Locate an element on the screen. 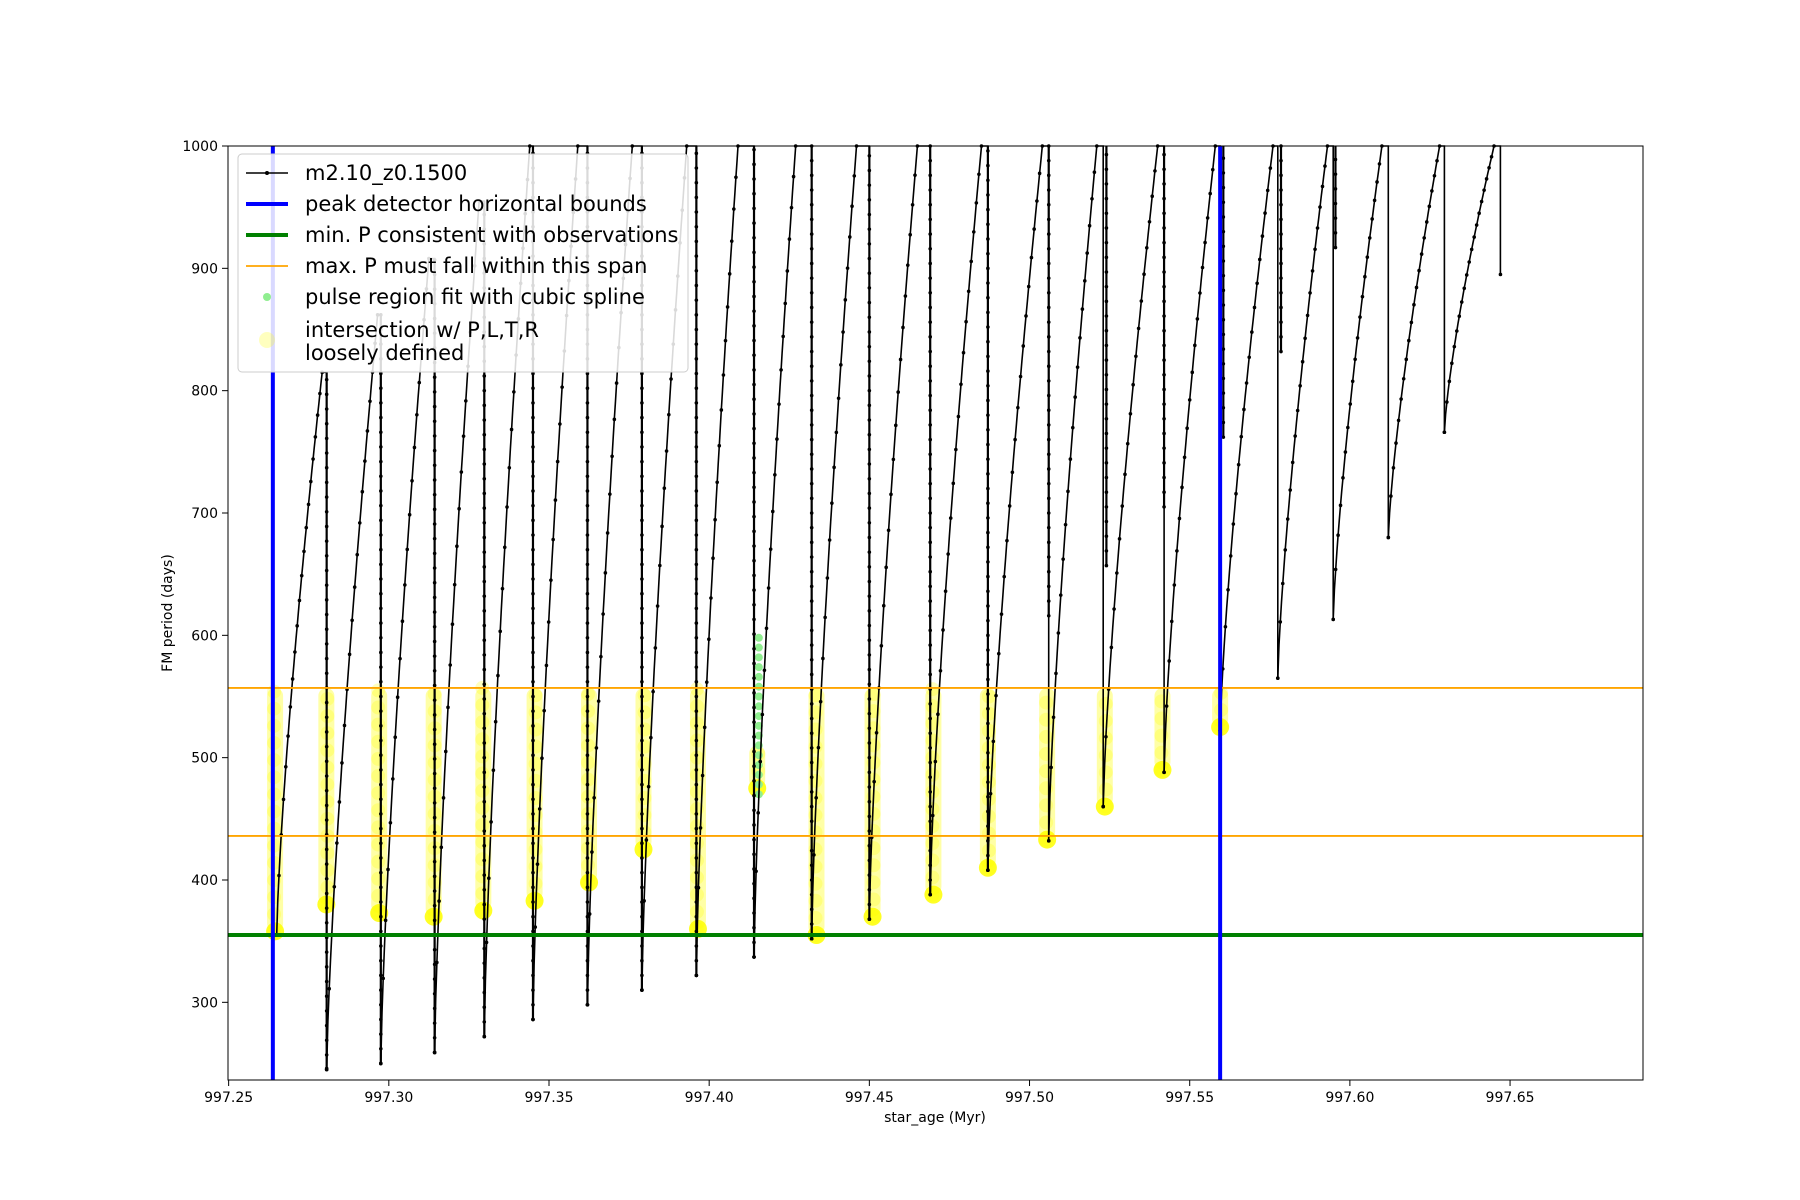 Image resolution: width=1800 pixels, height=1200 pixels. legend-label: intersection w/ P,L,T,R is located at coordinates (422, 330).